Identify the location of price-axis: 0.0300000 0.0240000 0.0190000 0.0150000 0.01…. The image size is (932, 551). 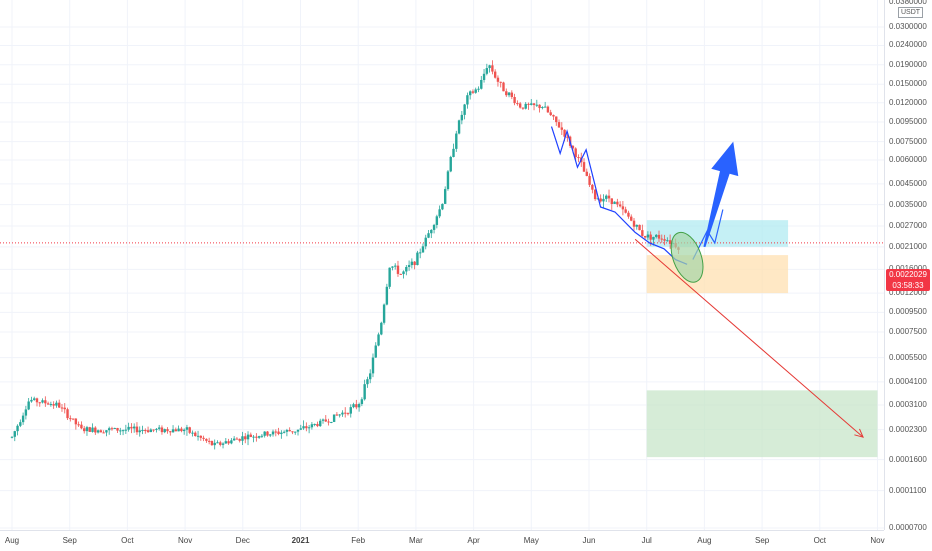
(908, 266).